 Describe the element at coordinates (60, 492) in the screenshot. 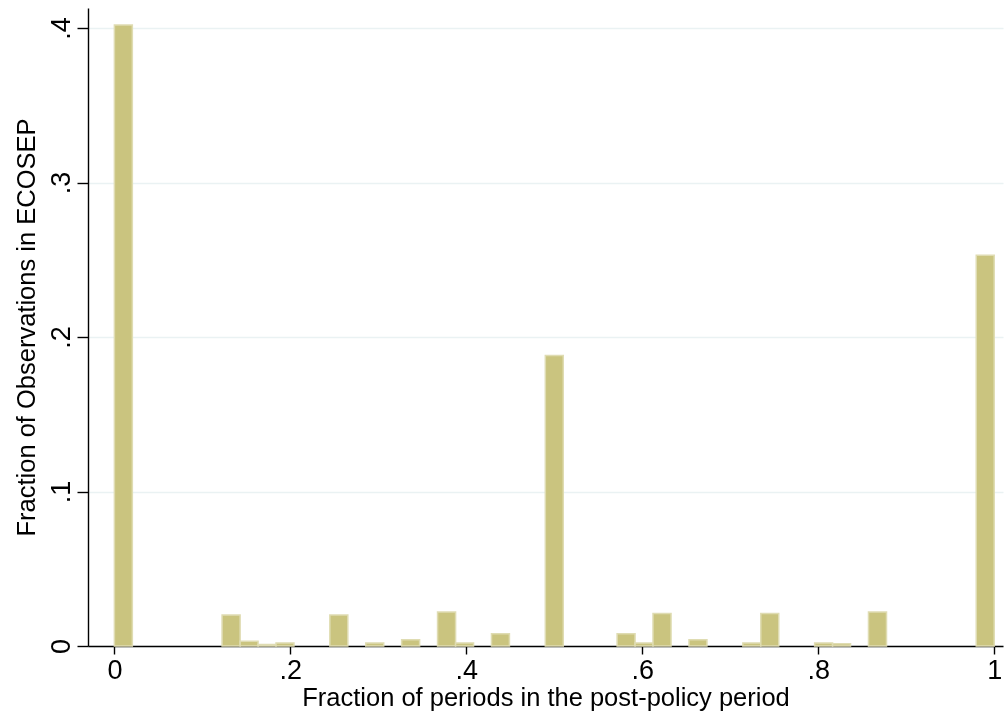

I see `y-tick-label: .1` at that location.